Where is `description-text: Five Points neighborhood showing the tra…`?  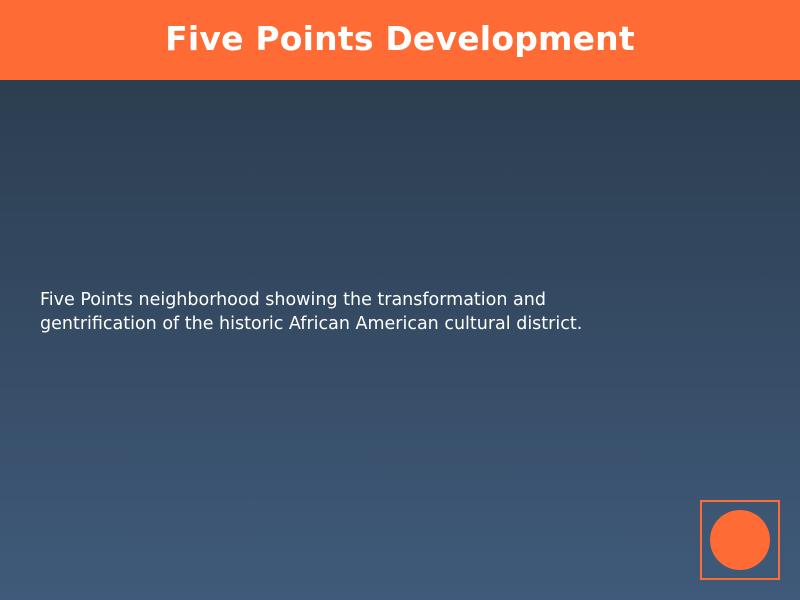 description-text: Five Points neighborhood showing the tra… is located at coordinates (340, 312).